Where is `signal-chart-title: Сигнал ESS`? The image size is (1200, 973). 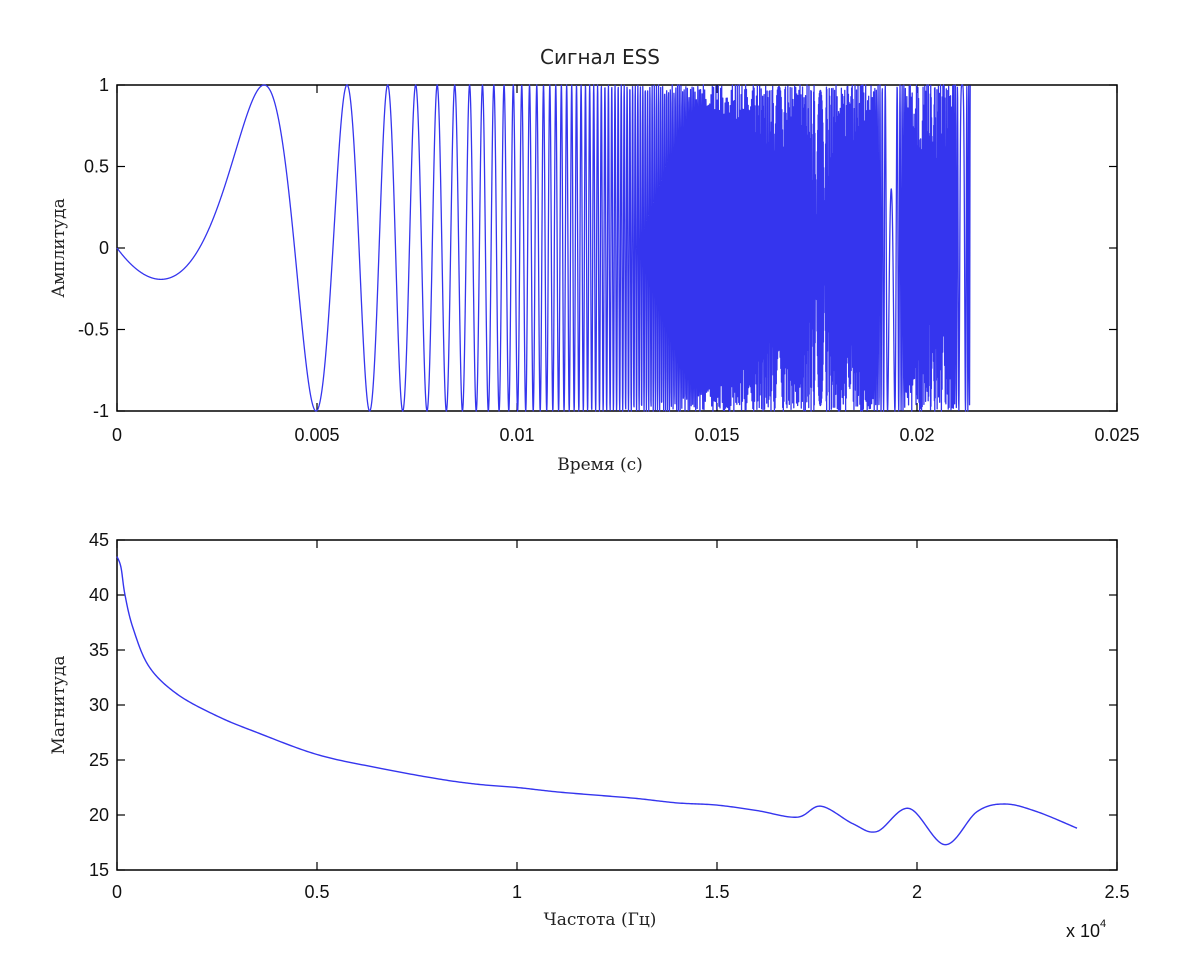
signal-chart-title: Сигнал ESS is located at coordinates (600, 57).